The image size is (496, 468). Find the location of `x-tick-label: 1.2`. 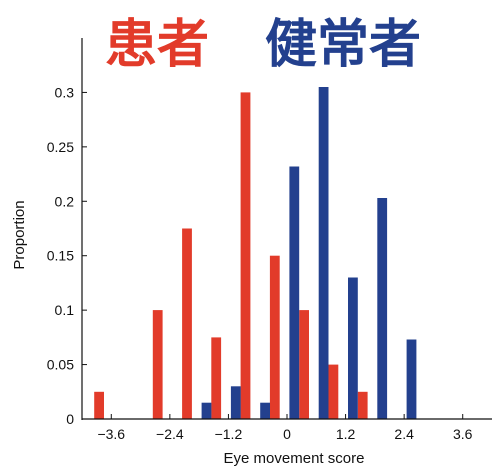

x-tick-label: 1.2 is located at coordinates (346, 434).